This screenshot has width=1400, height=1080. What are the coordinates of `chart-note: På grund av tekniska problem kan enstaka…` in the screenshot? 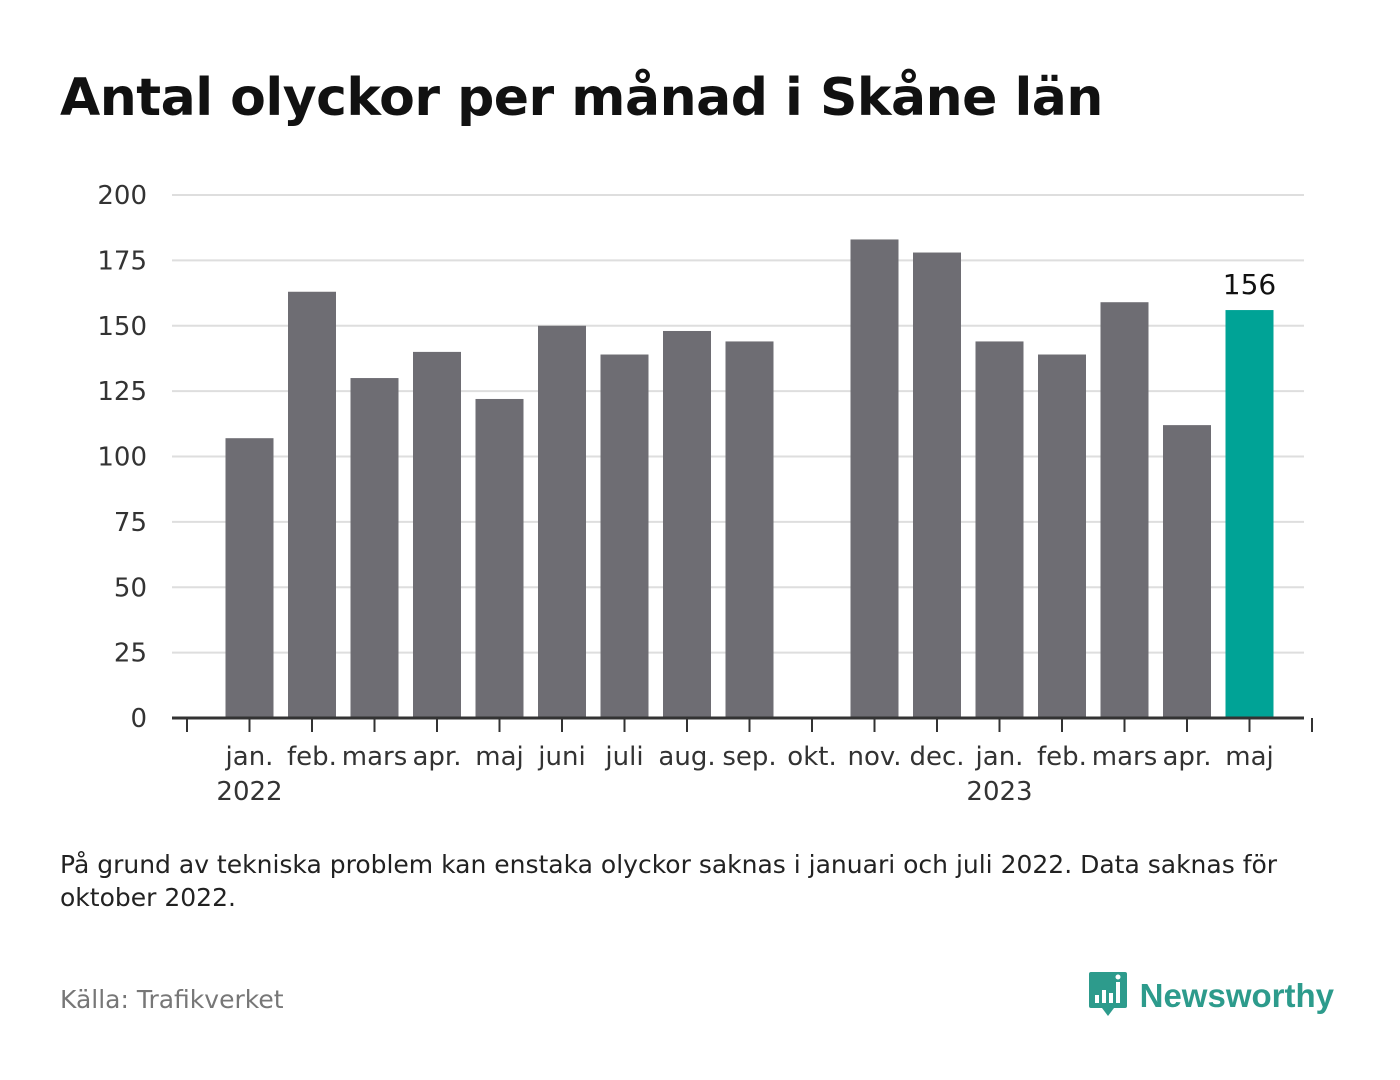 It's located at (669, 881).